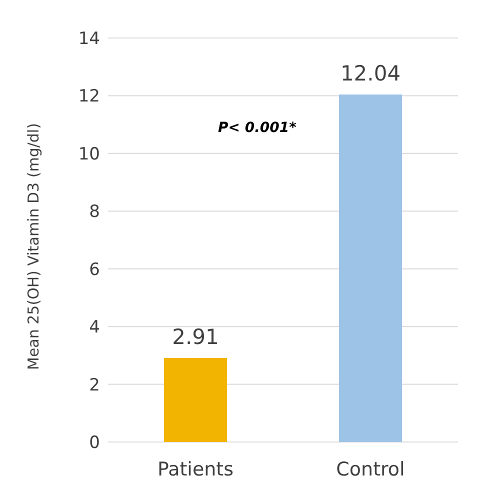  I want to click on data-label: 12.04, so click(370, 74).